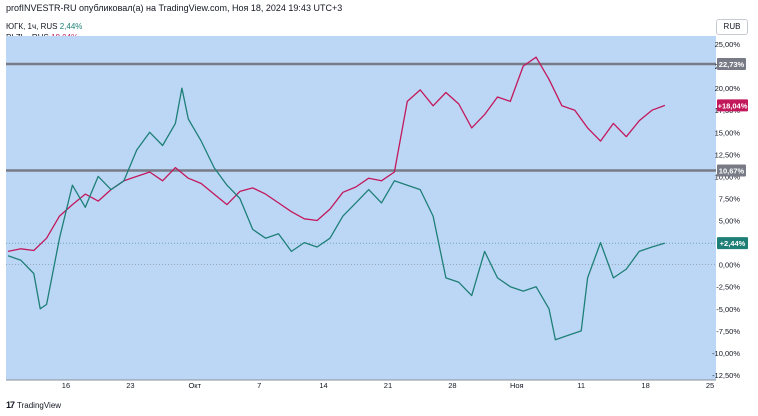  What do you see at coordinates (730, 221) in the screenshot?
I see `y-tick-label: 5,00%` at bounding box center [730, 221].